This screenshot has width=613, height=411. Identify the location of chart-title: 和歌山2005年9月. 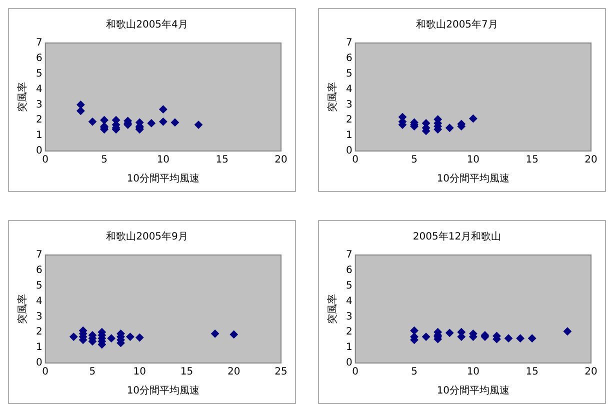
(147, 236).